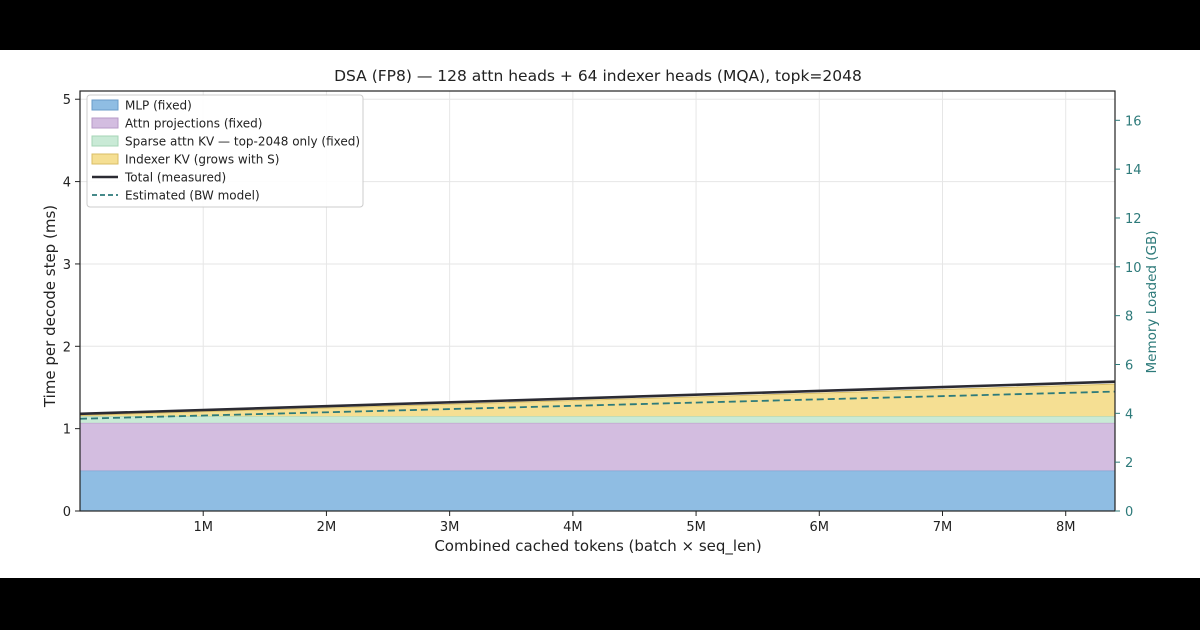  Describe the element at coordinates (1129, 365) in the screenshot. I see `y2-tick-label: 6` at that location.